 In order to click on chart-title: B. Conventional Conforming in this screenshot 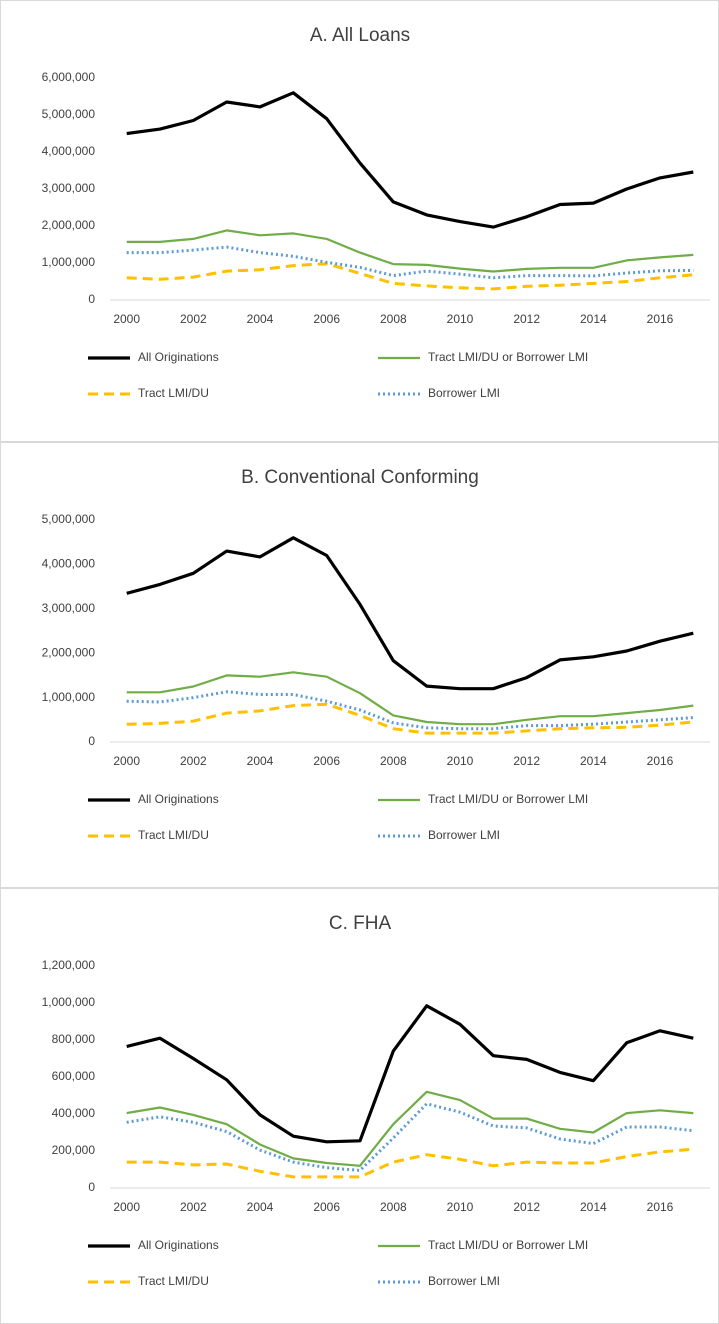, I will do `click(360, 477)`.